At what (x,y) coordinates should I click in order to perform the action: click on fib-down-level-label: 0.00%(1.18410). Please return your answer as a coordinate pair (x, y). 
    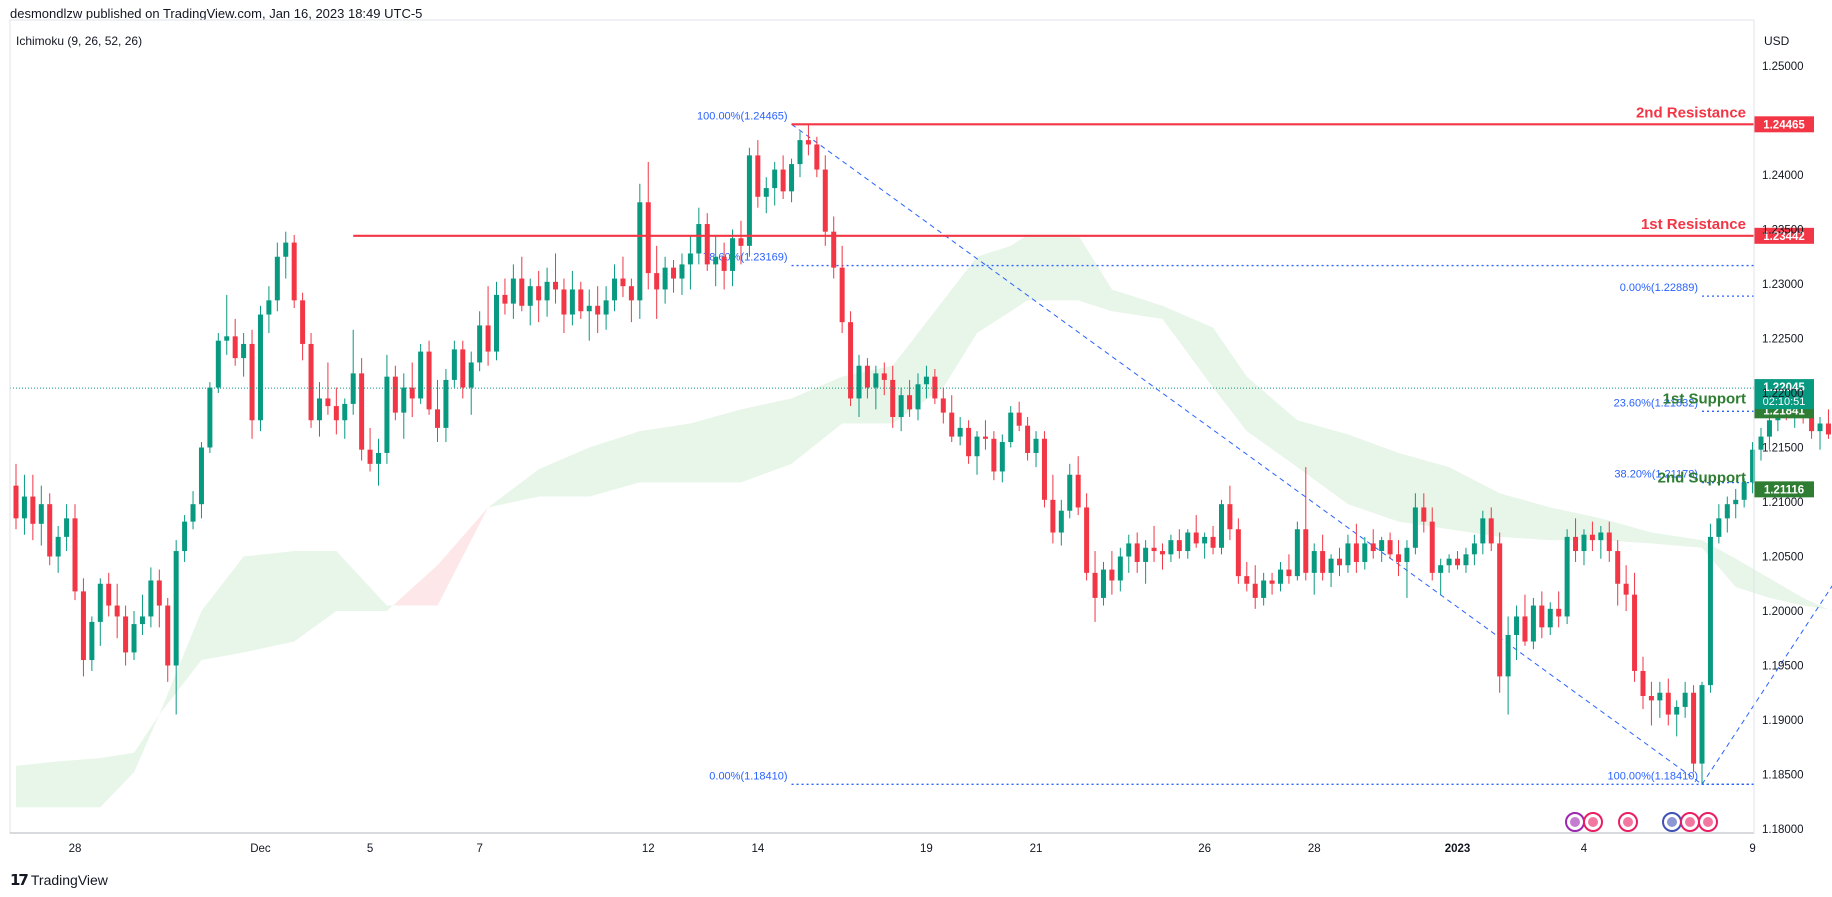
    Looking at the image, I should click on (748, 776).